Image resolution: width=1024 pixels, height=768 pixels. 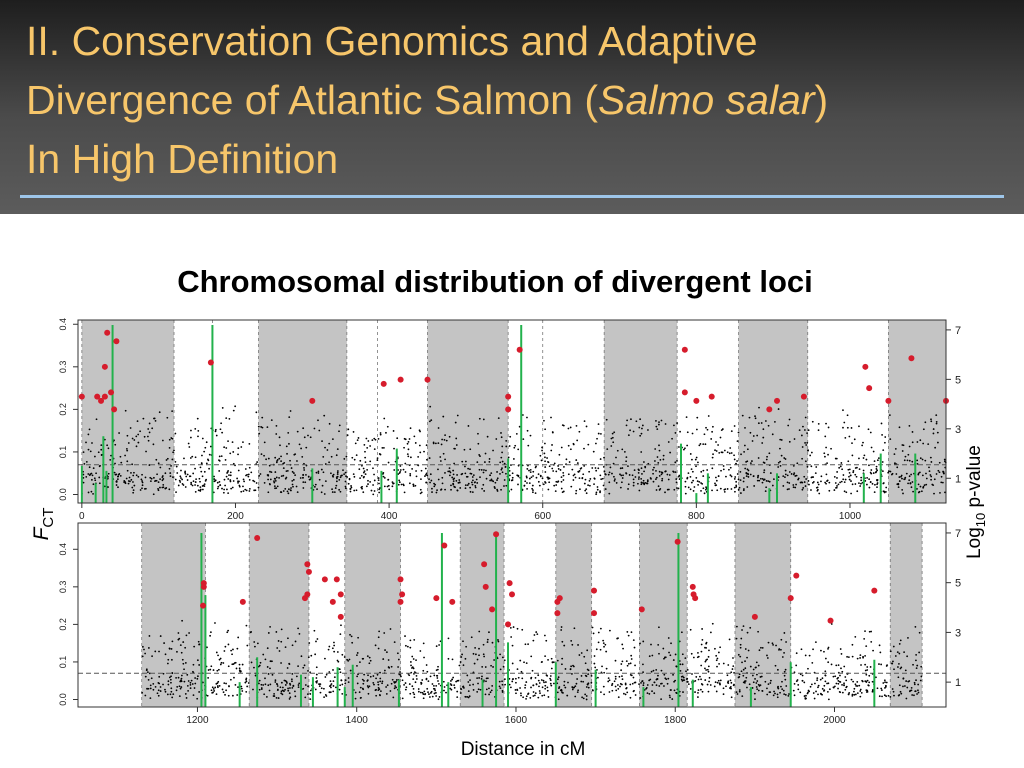 What do you see at coordinates (958, 331) in the screenshot?
I see `y-right-tick-label: 7` at bounding box center [958, 331].